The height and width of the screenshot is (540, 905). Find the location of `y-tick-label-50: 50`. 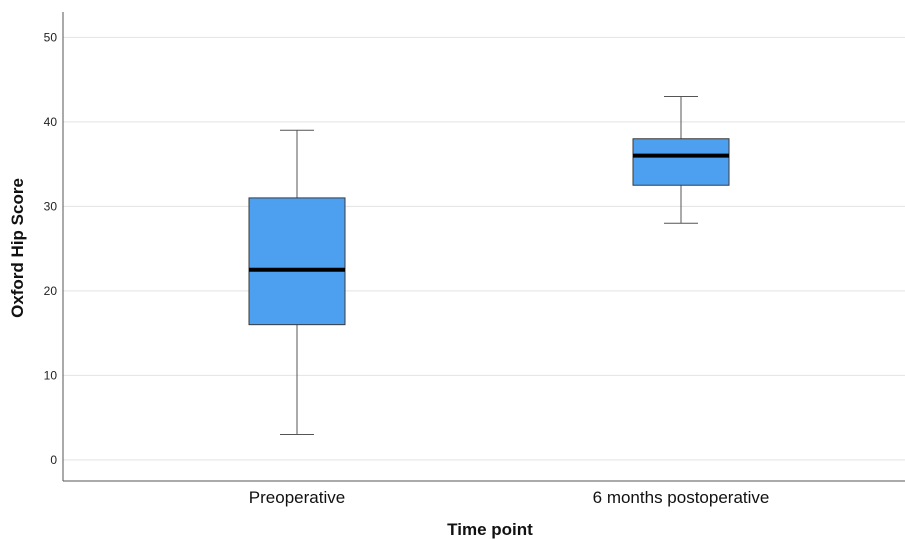

y-tick-label-50: 50 is located at coordinates (51, 37).